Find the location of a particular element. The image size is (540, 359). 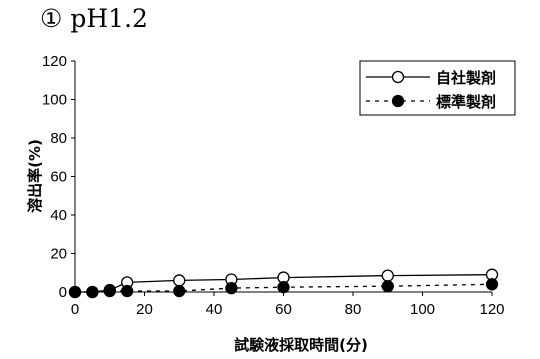

y-tick-label: 60 is located at coordinates (58, 177).